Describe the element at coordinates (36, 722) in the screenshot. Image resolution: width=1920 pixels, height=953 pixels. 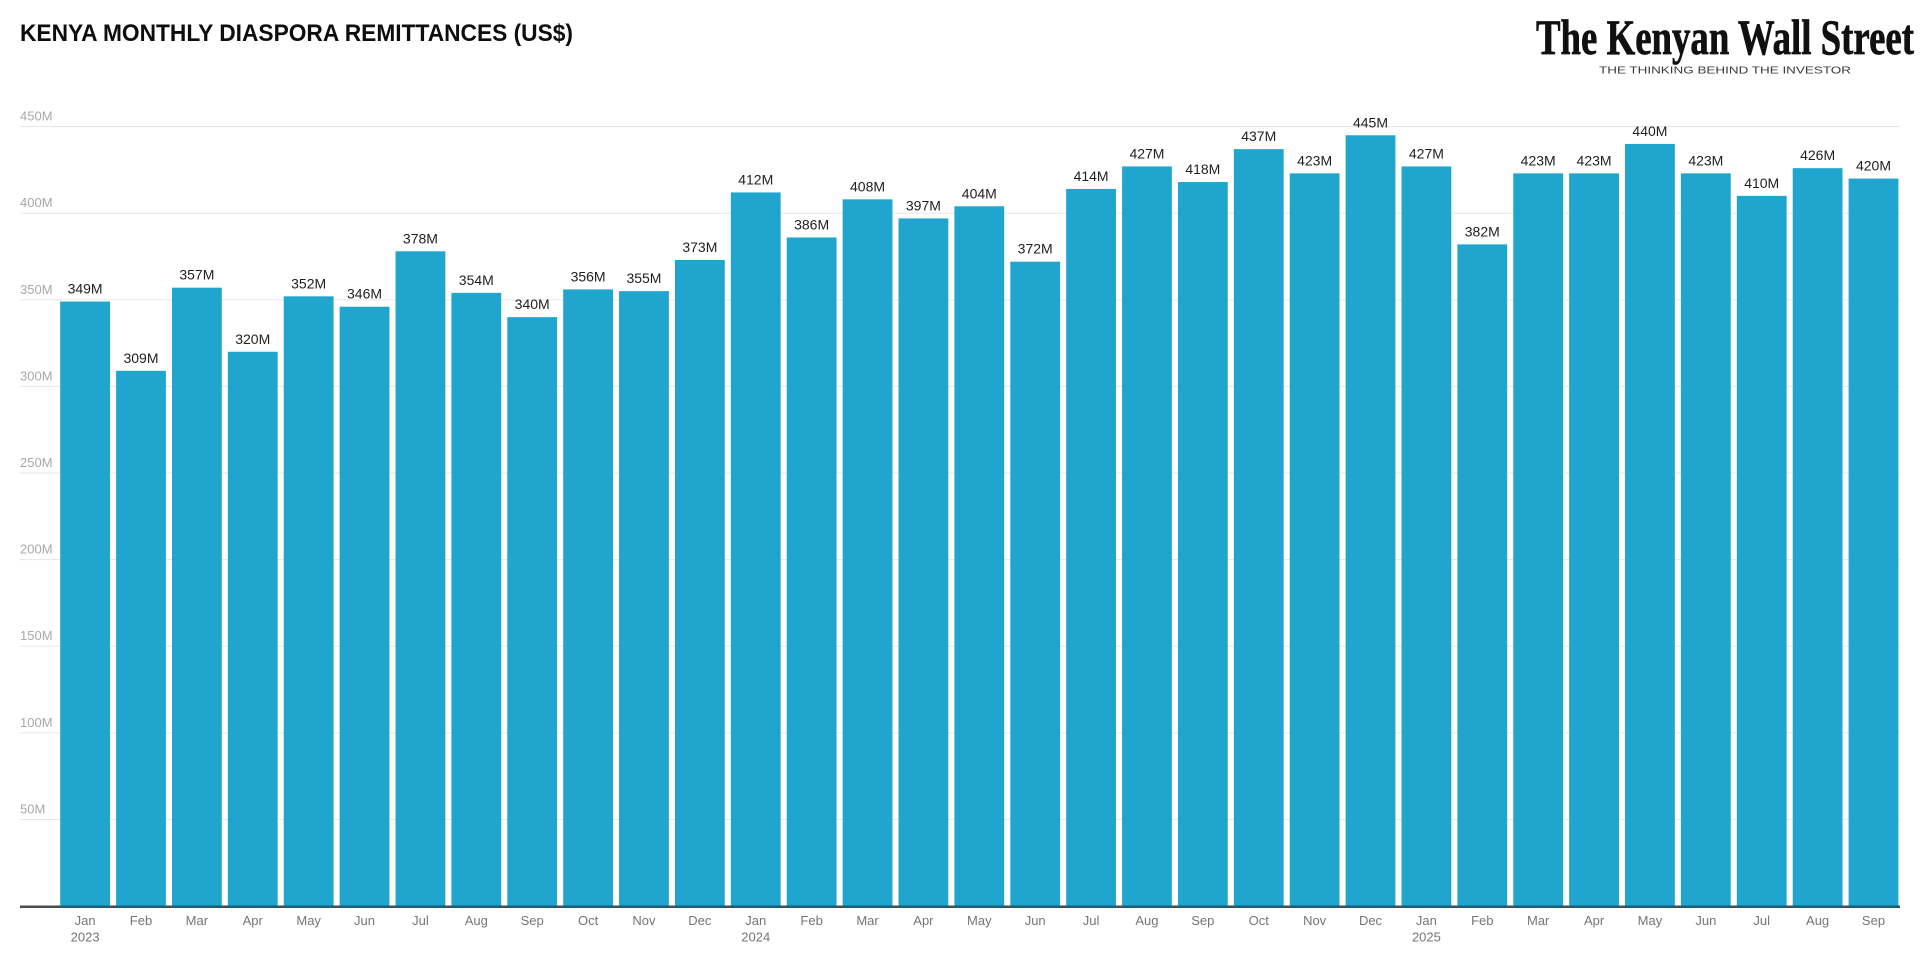
I see `svg-text: 100M` at that location.